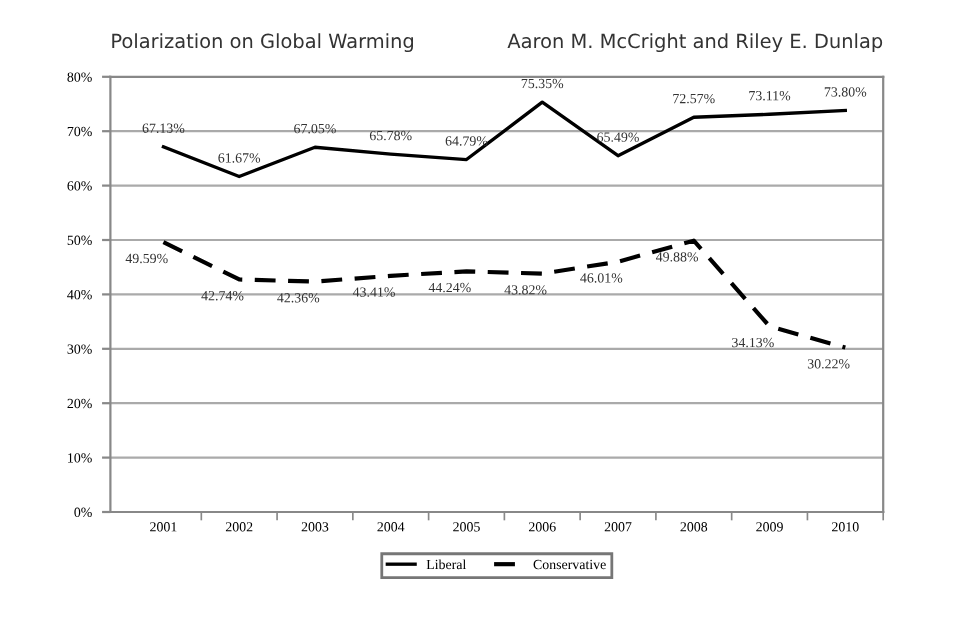 The height and width of the screenshot is (640, 960). I want to click on text: Aaron M. McCright and Riley E. Dunlap, so click(695, 43).